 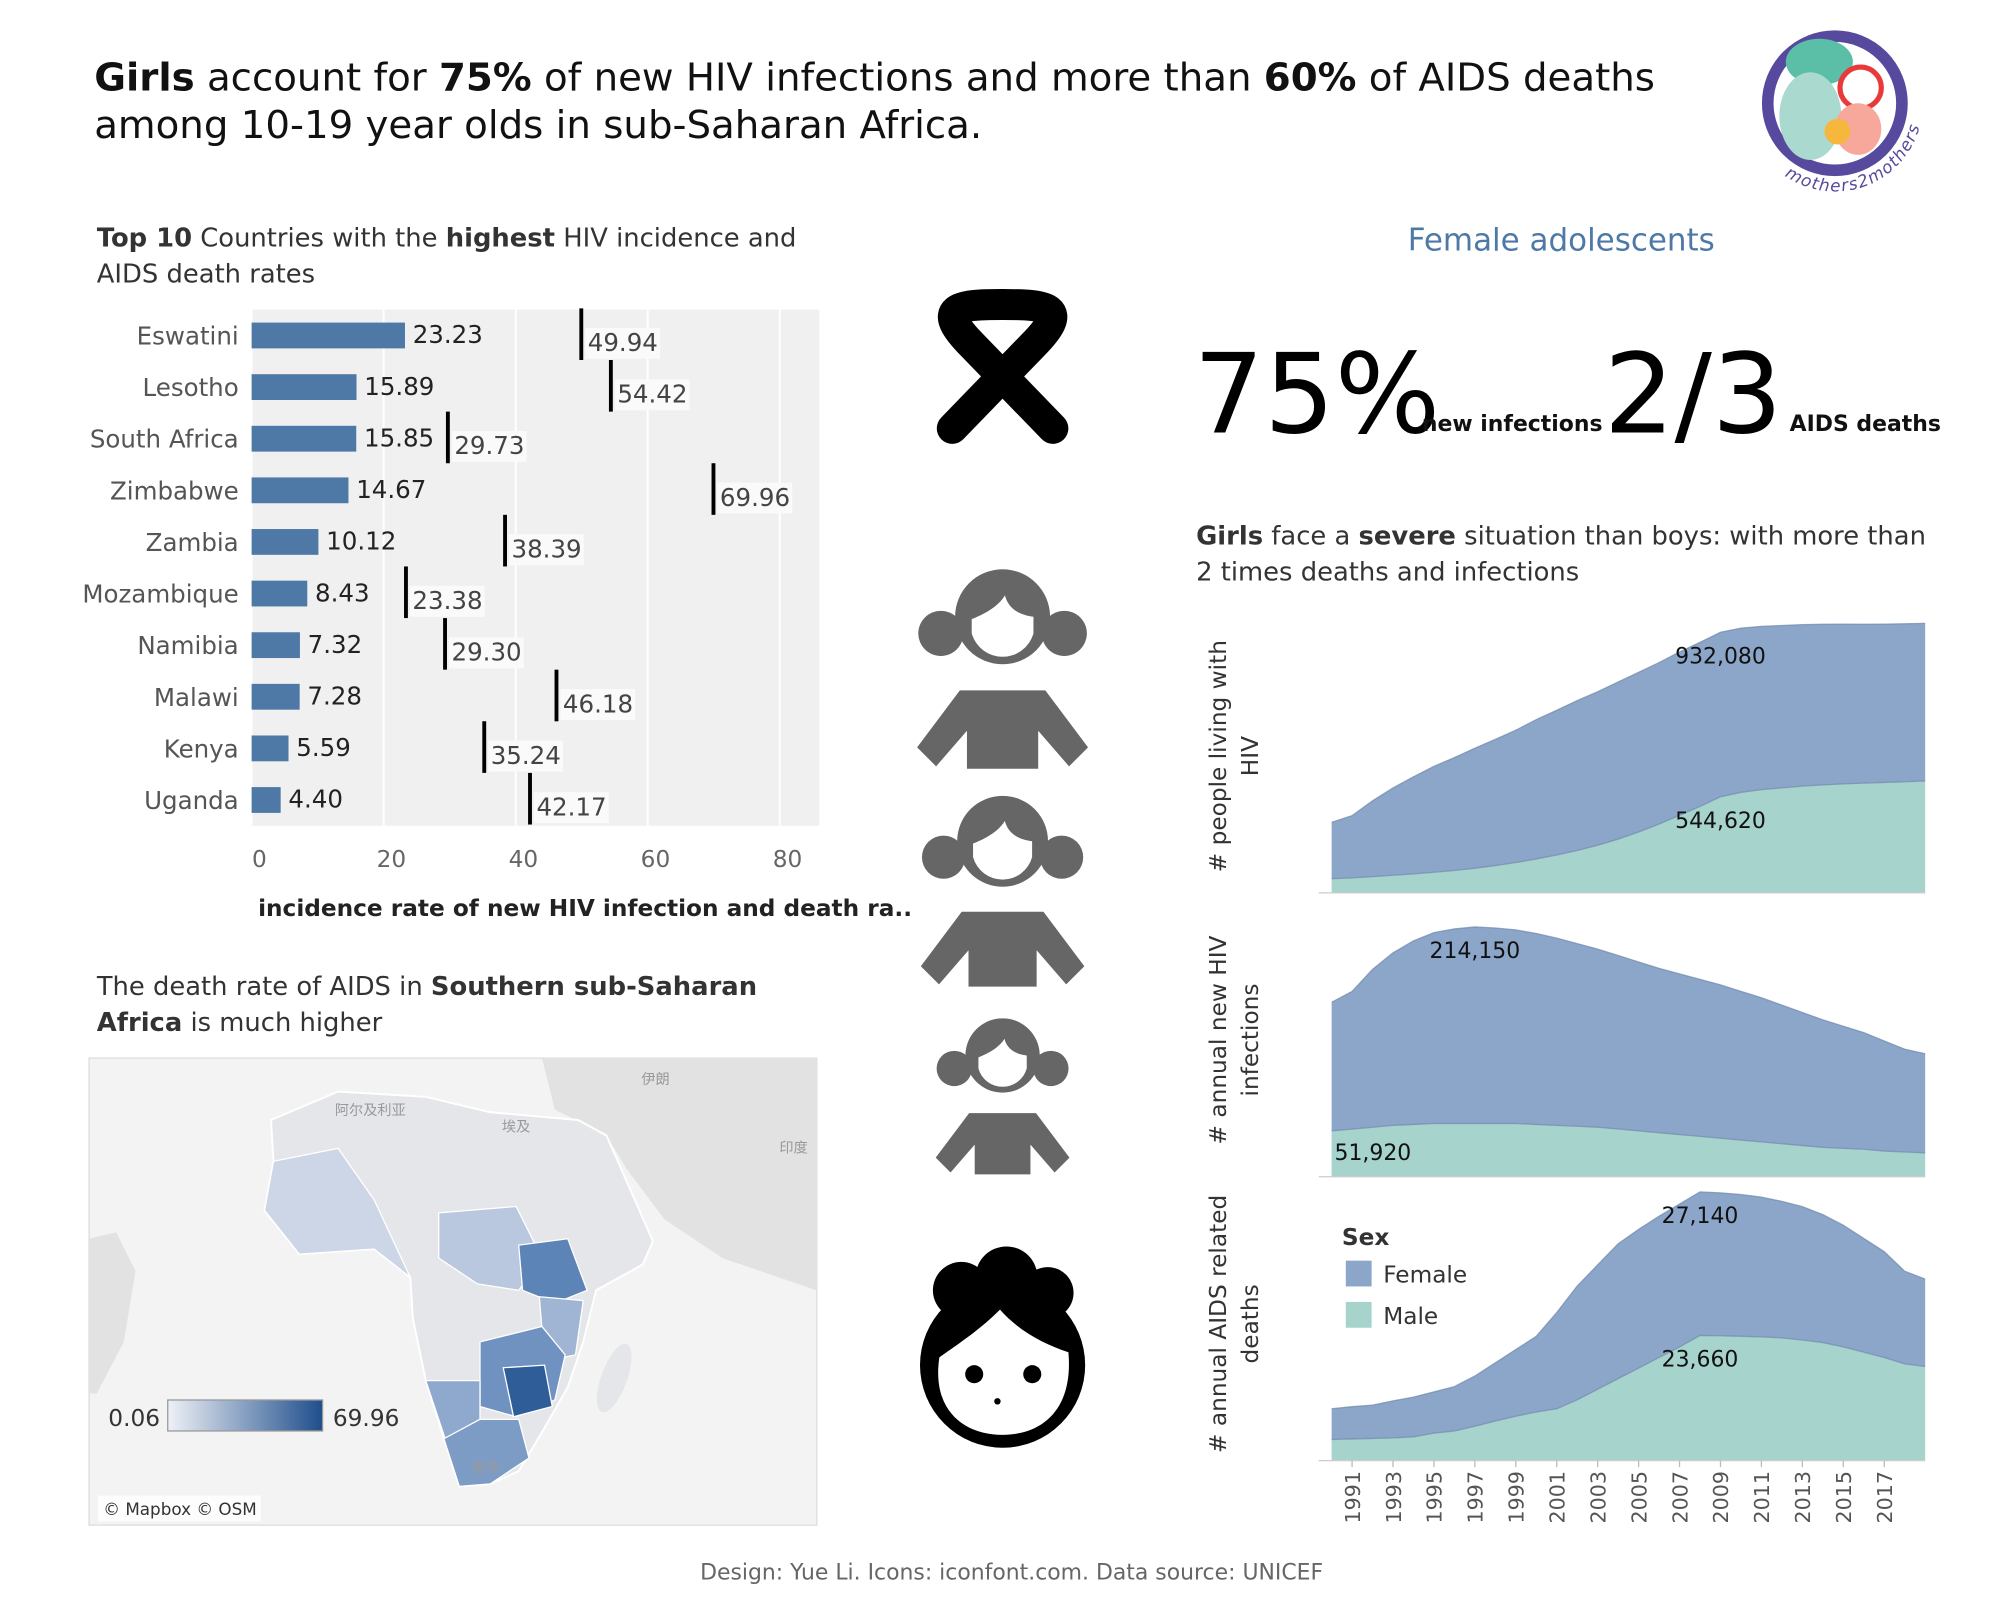 What do you see at coordinates (1476, 1497) in the screenshot?
I see `x-tick-label: 1997` at bounding box center [1476, 1497].